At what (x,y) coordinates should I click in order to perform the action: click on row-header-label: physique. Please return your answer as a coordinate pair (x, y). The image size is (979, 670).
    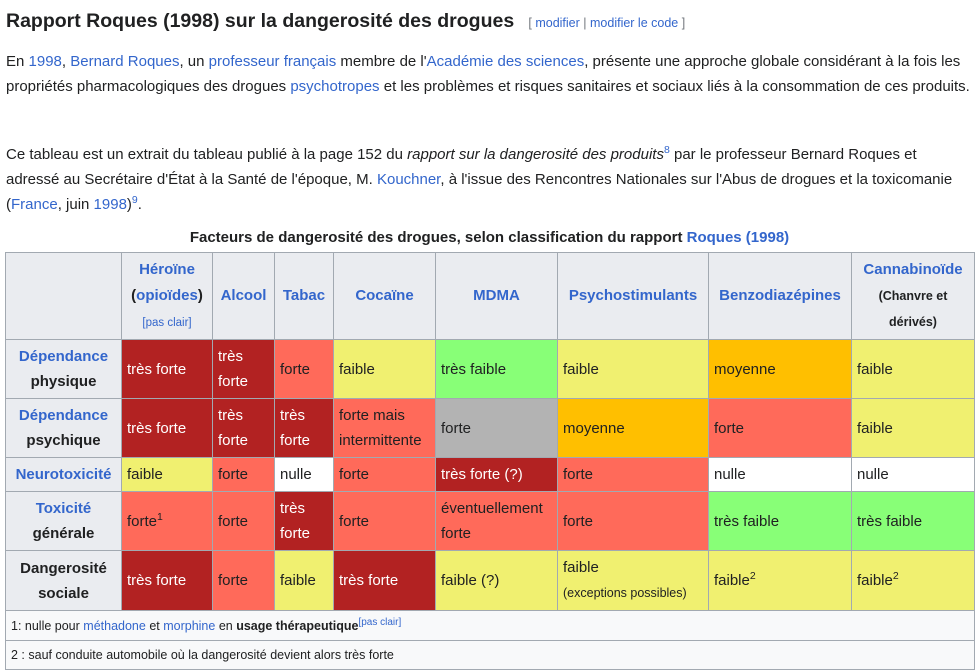
    Looking at the image, I should click on (63, 381).